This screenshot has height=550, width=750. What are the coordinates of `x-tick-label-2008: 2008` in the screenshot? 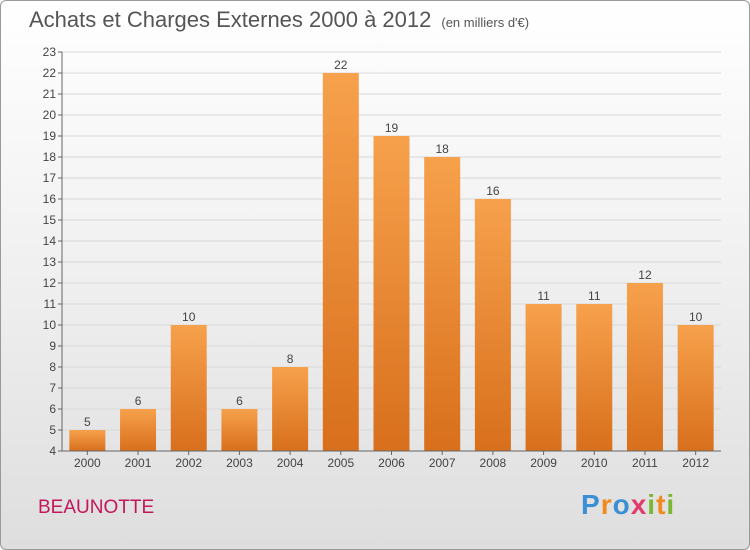 It's located at (493, 463).